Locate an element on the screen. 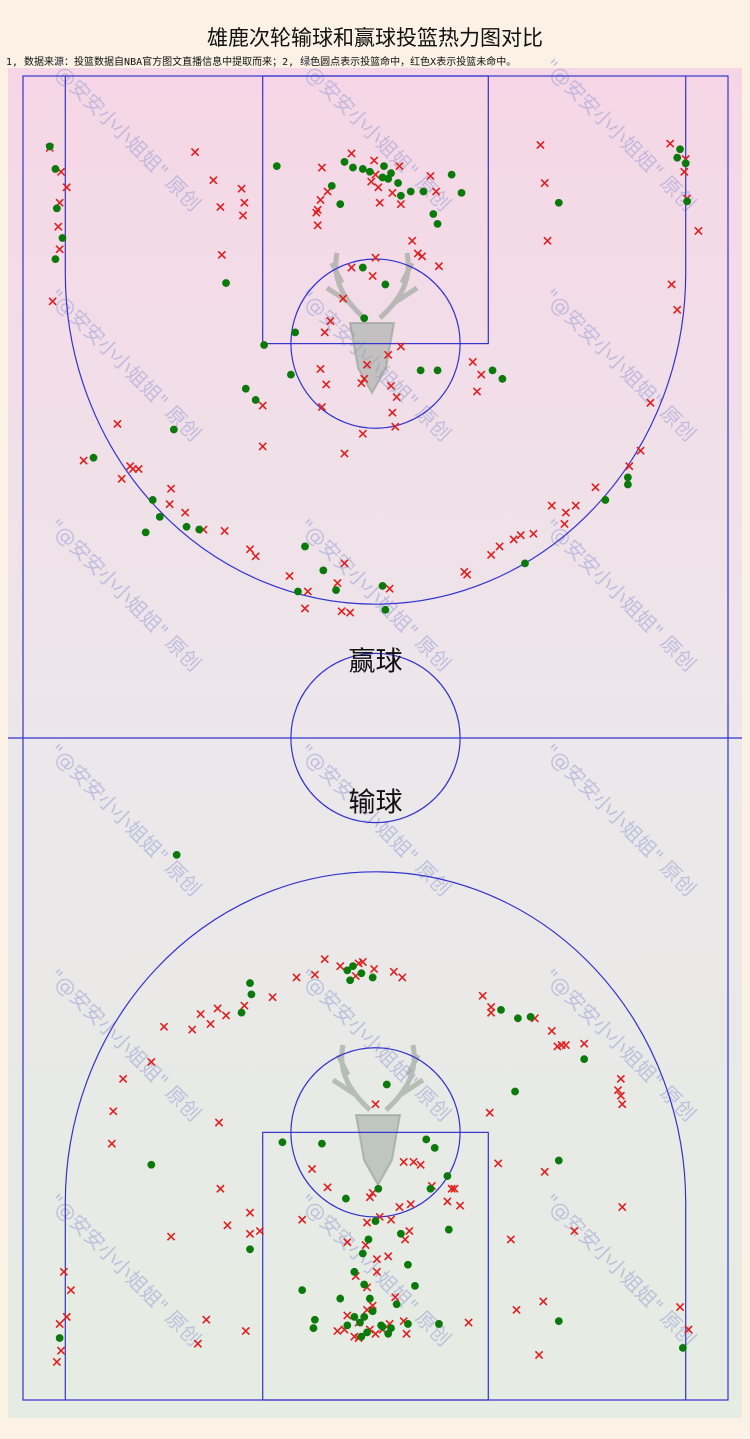 The image size is (750, 1439). paint-lane is located at coordinates (375, 210).